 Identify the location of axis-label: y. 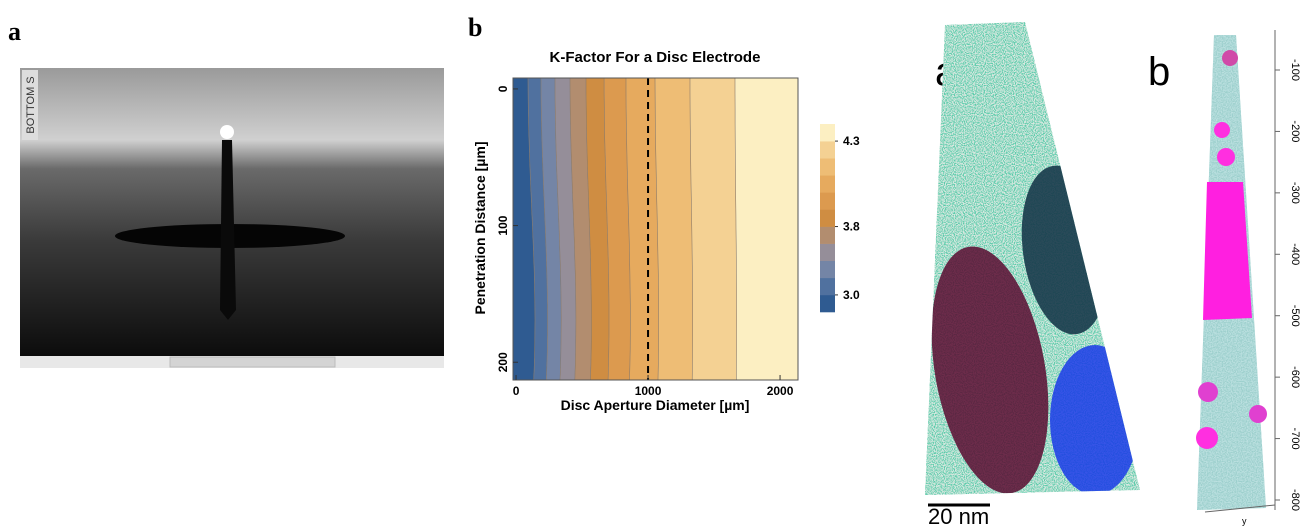
(1244, 521).